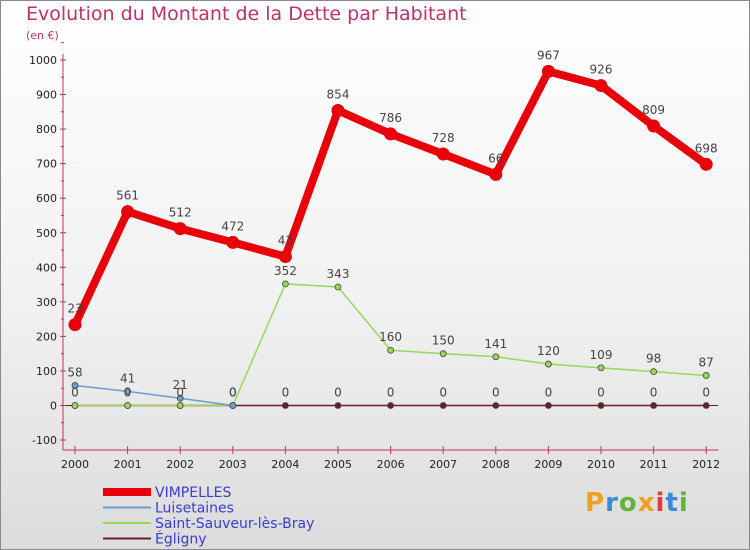  Describe the element at coordinates (495, 344) in the screenshot. I see `data-label: 141` at that location.